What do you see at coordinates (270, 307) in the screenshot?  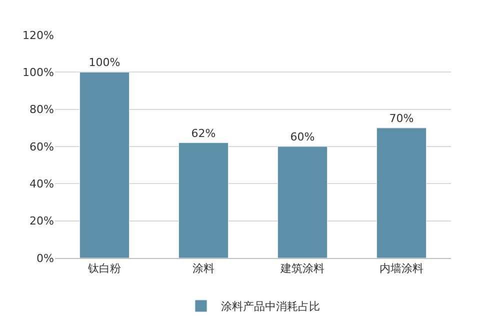 I see `legend-label: 涂料产品中消耗占比` at bounding box center [270, 307].